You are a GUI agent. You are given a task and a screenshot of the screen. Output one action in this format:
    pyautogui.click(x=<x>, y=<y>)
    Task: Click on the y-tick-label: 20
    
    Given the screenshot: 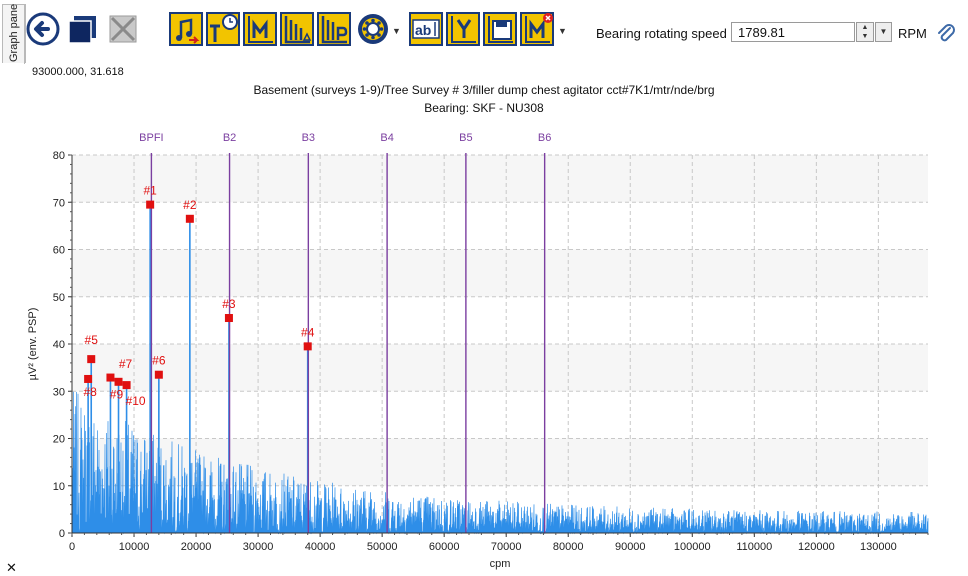 What is the action you would take?
    pyautogui.click(x=59, y=440)
    